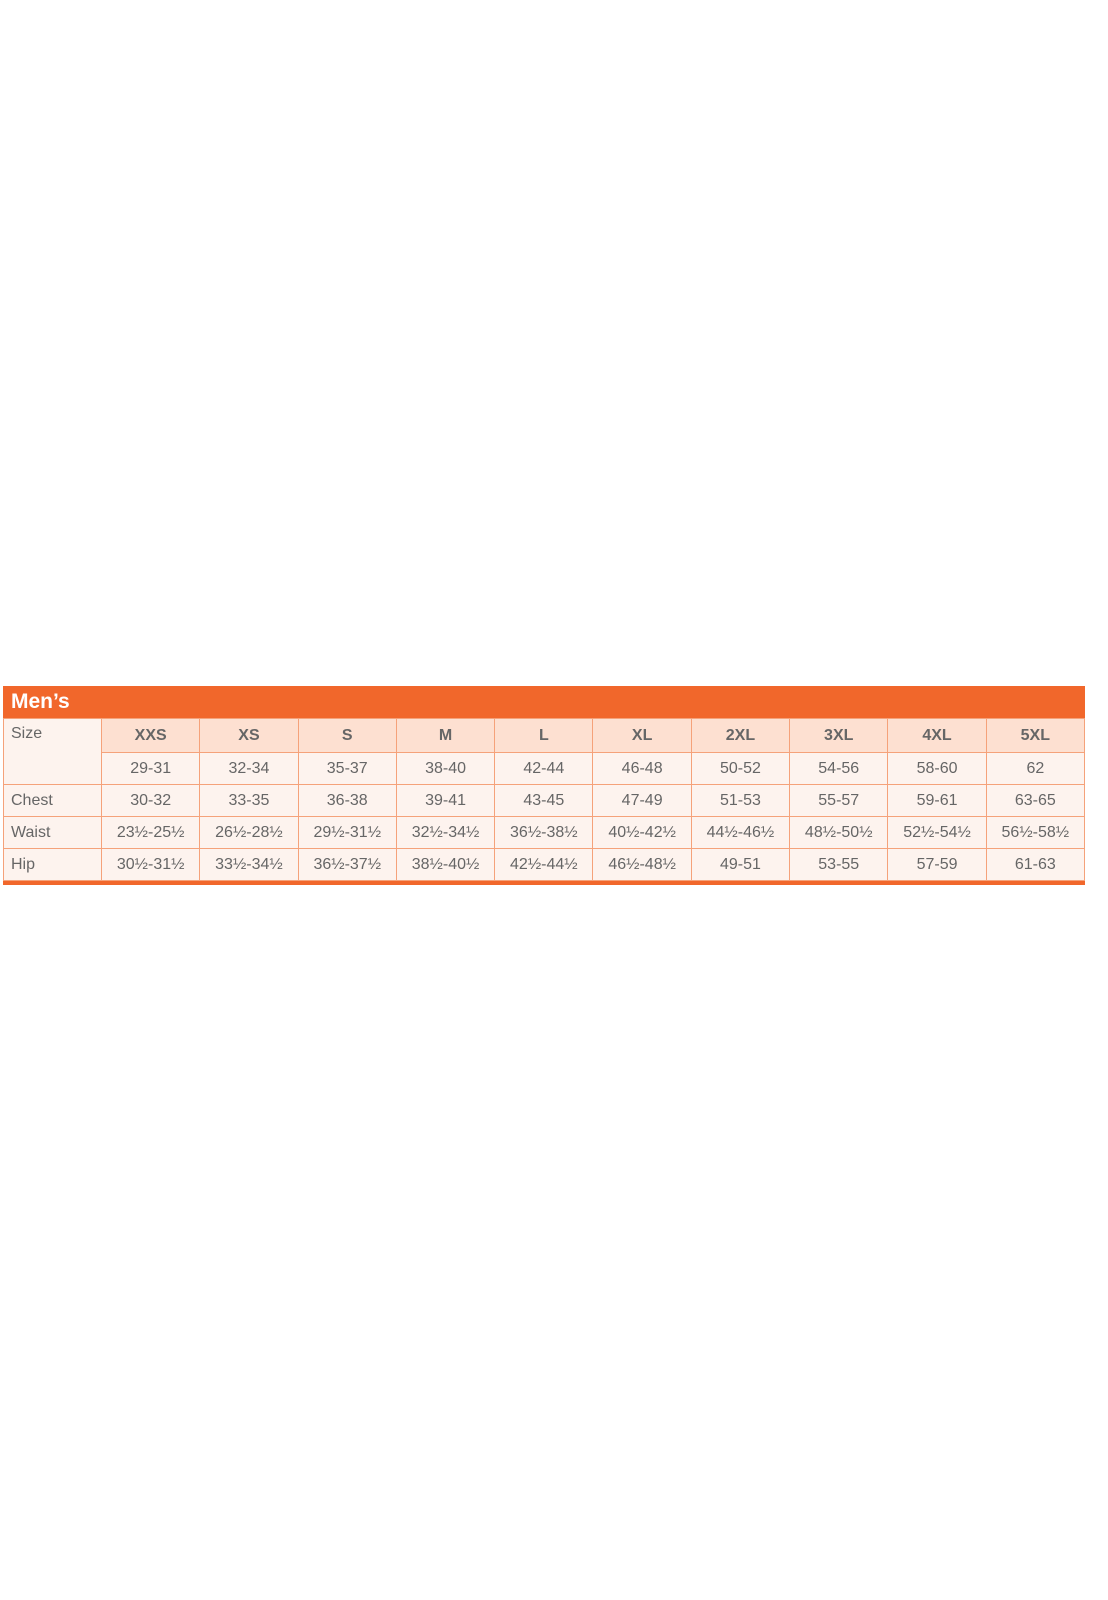 The height and width of the screenshot is (1600, 1108). I want to click on chest-row-label: Chest, so click(52, 800).